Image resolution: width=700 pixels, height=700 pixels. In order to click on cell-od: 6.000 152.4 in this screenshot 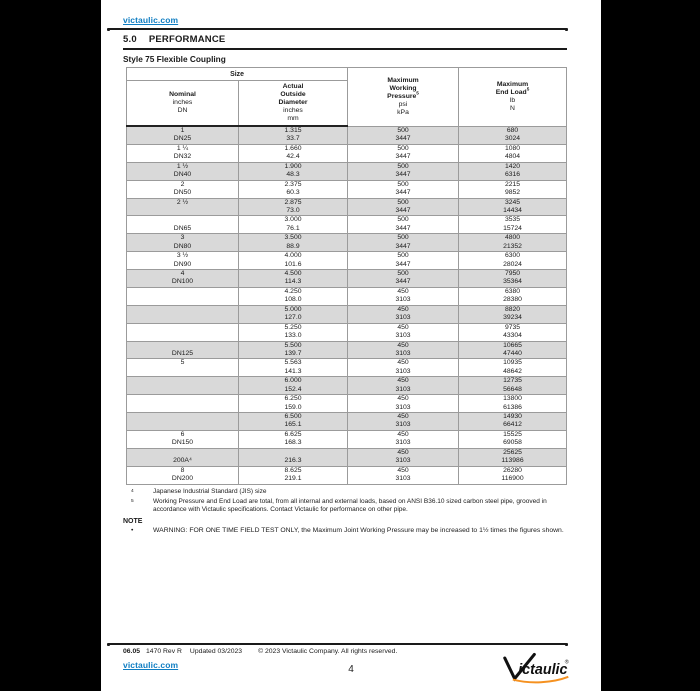, I will do `click(293, 386)`.